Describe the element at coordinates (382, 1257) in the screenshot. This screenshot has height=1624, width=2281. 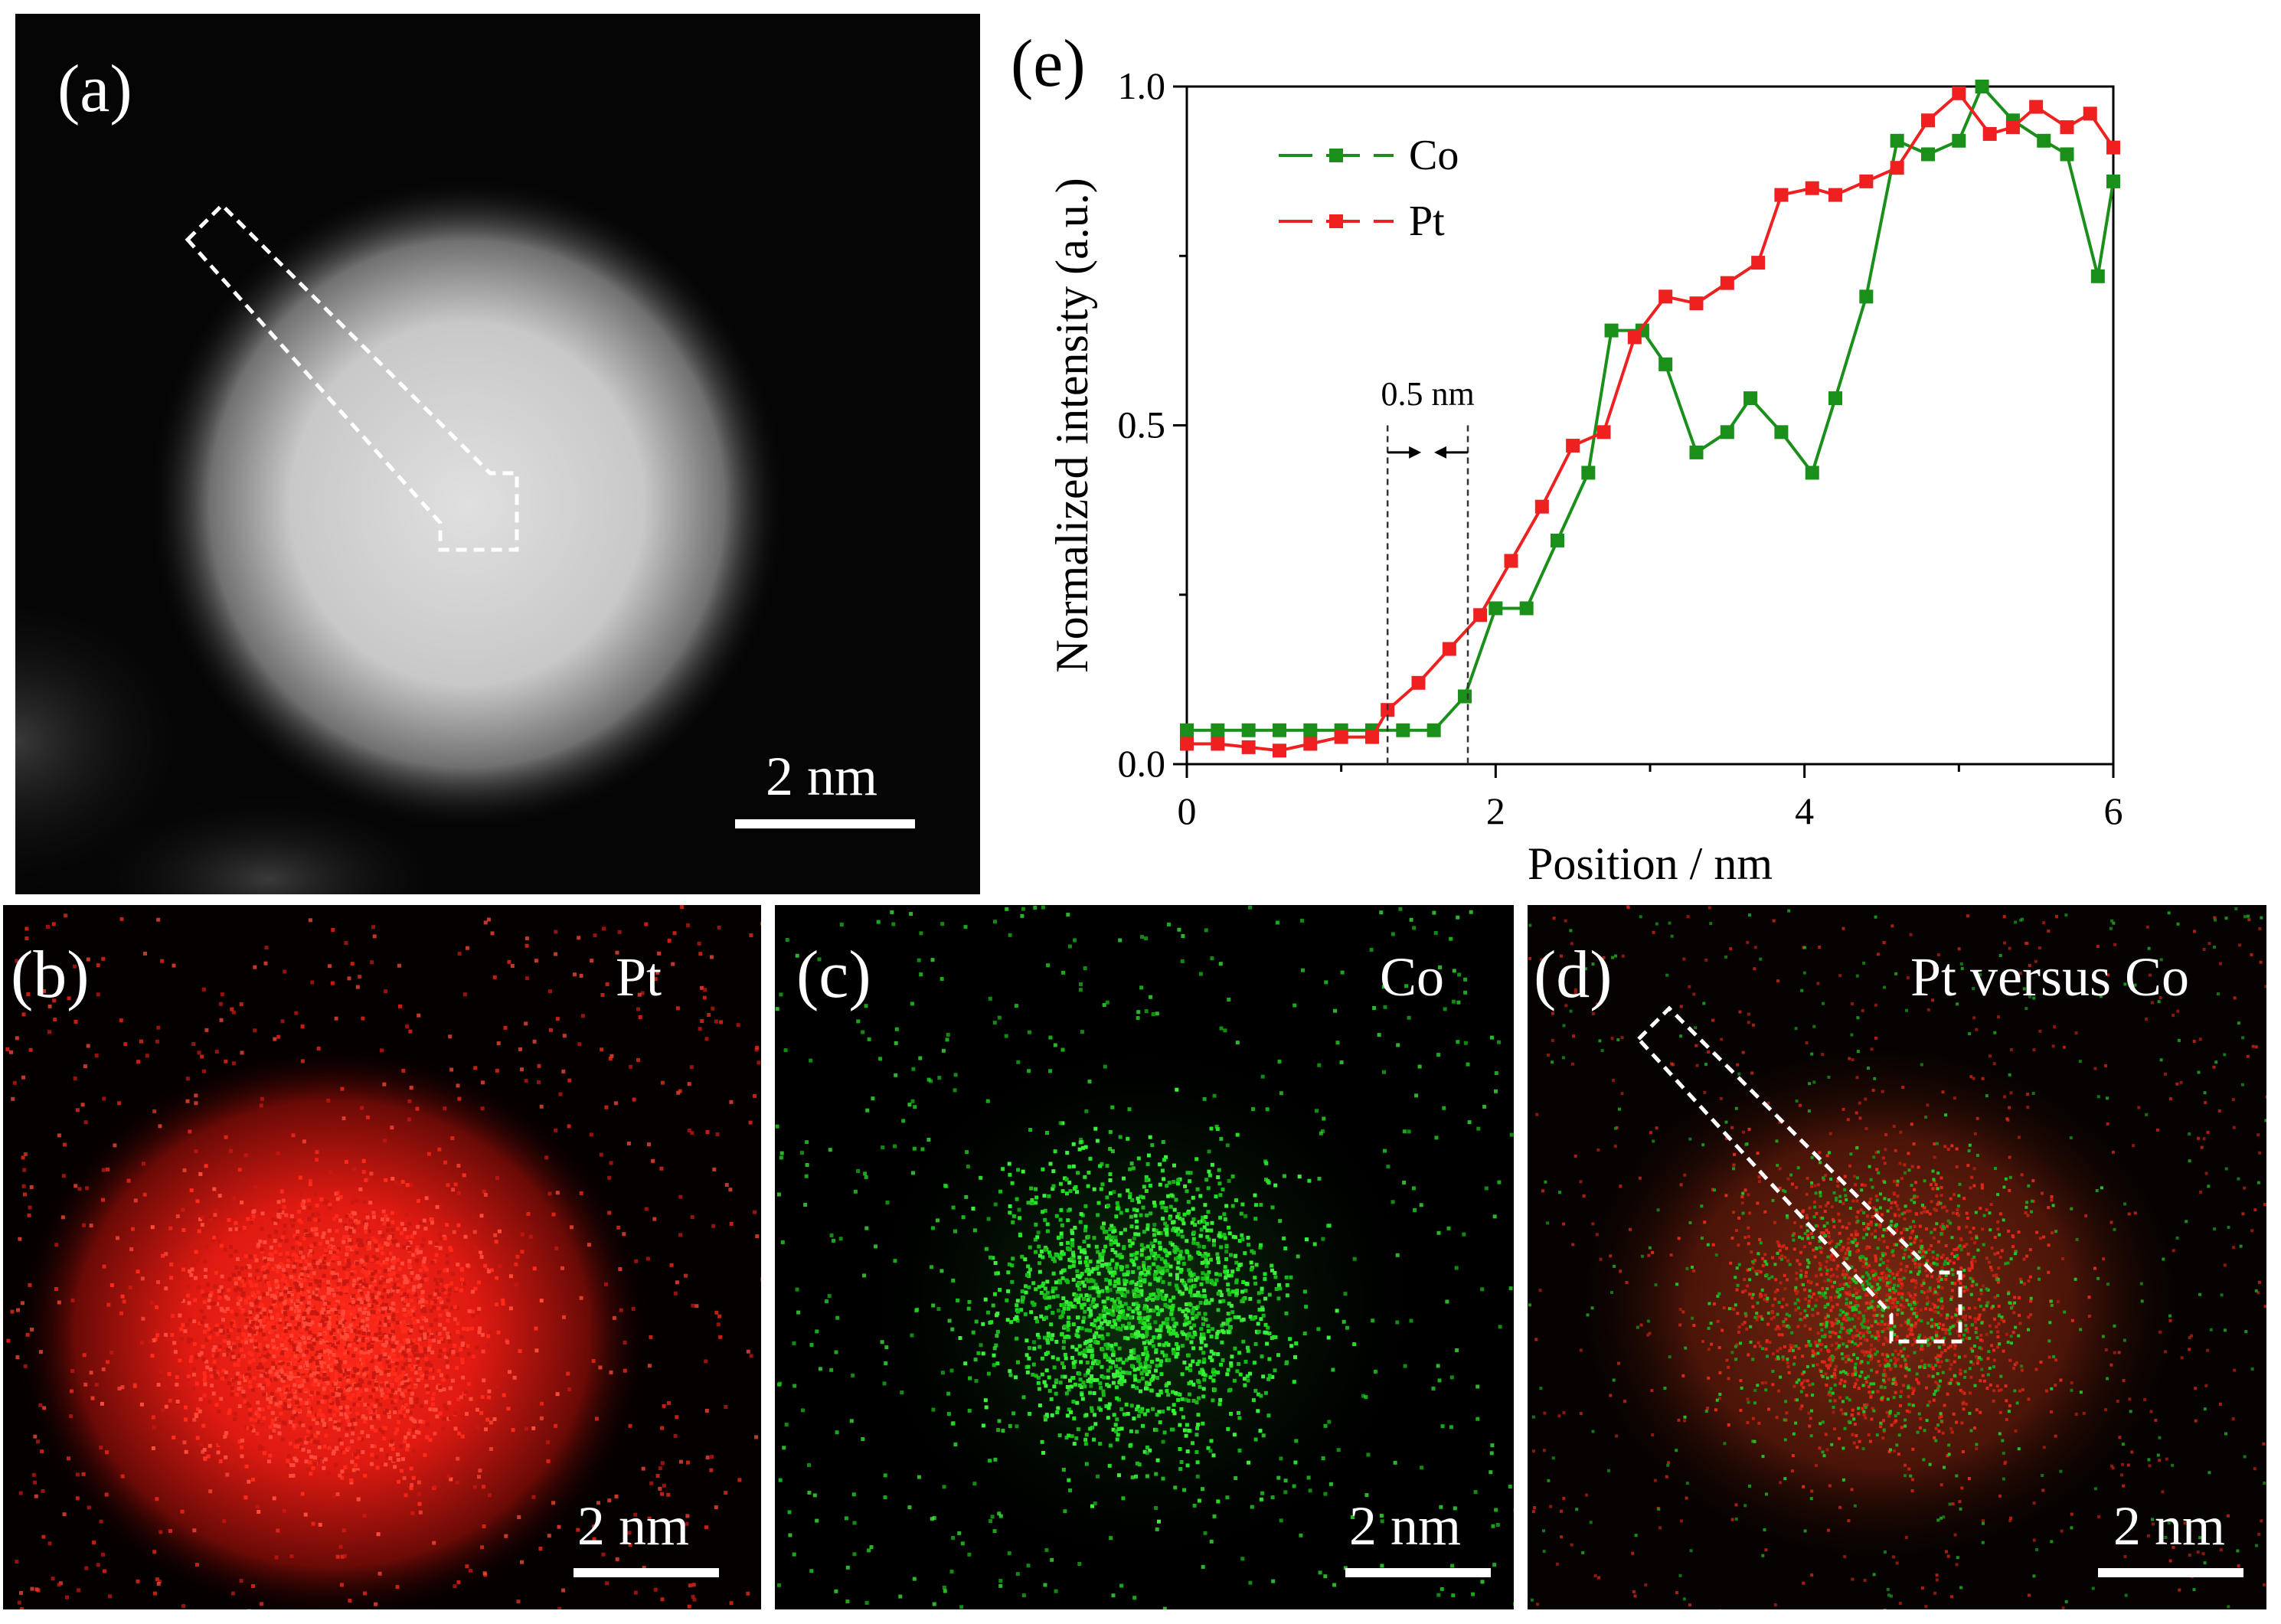
I see `panel-b-pt-map: (b) Pt 2 nm` at that location.